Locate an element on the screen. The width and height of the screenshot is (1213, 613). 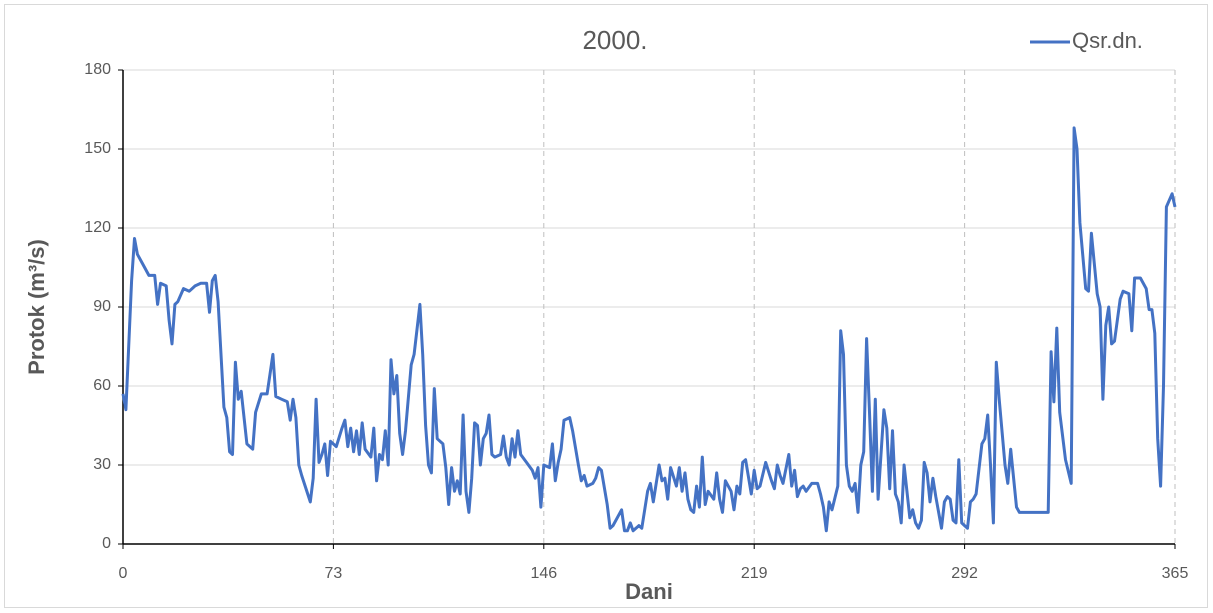
y-tick-label: 180 is located at coordinates (97, 69).